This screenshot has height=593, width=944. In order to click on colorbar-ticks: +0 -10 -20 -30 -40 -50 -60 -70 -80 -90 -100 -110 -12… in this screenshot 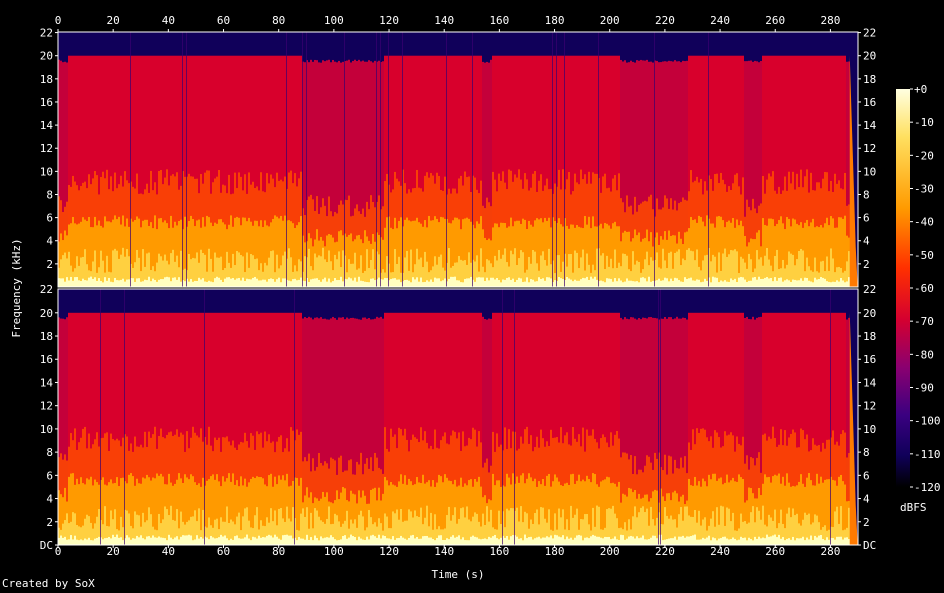, I will do `click(925, 288)`.